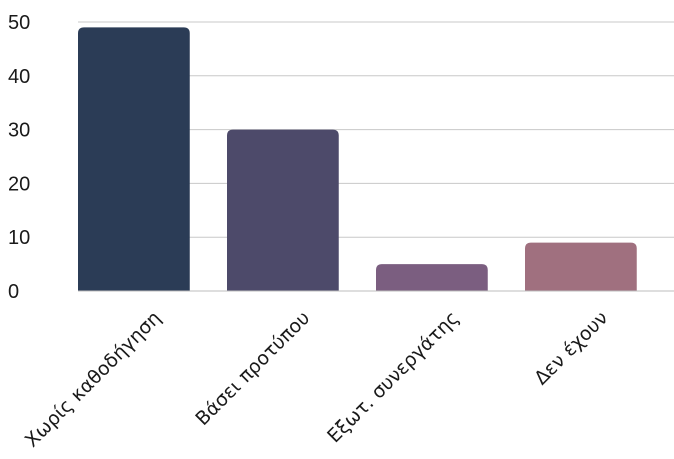 This screenshot has width=674, height=459. What do you see at coordinates (19, 238) in the screenshot?
I see `y-tick-label: 10` at bounding box center [19, 238].